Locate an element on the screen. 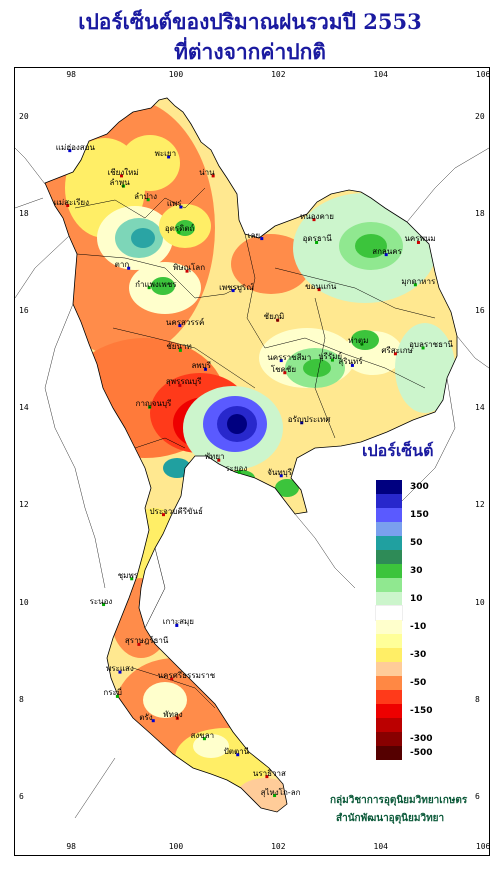  lon-tick-label: 106 is located at coordinates (483, 74).